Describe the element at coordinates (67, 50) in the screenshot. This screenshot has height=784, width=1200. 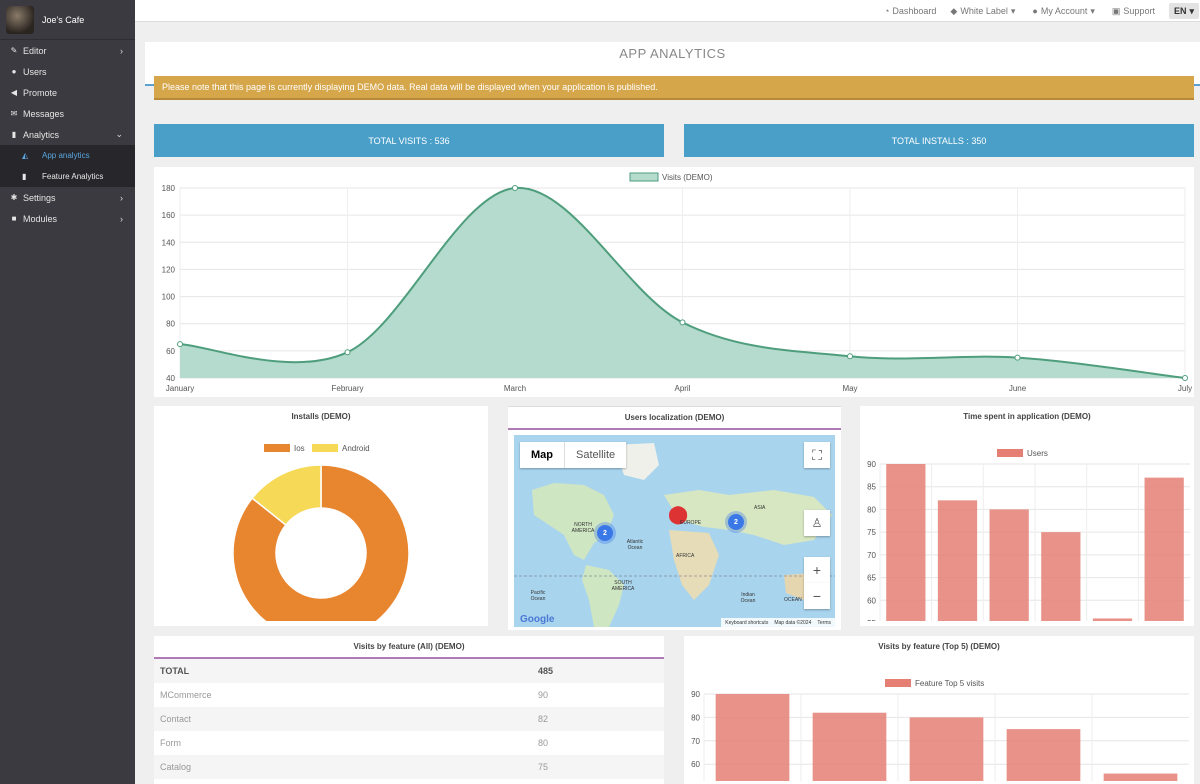
I see `sidebar-item-editor: ✎ Editor ›` at that location.